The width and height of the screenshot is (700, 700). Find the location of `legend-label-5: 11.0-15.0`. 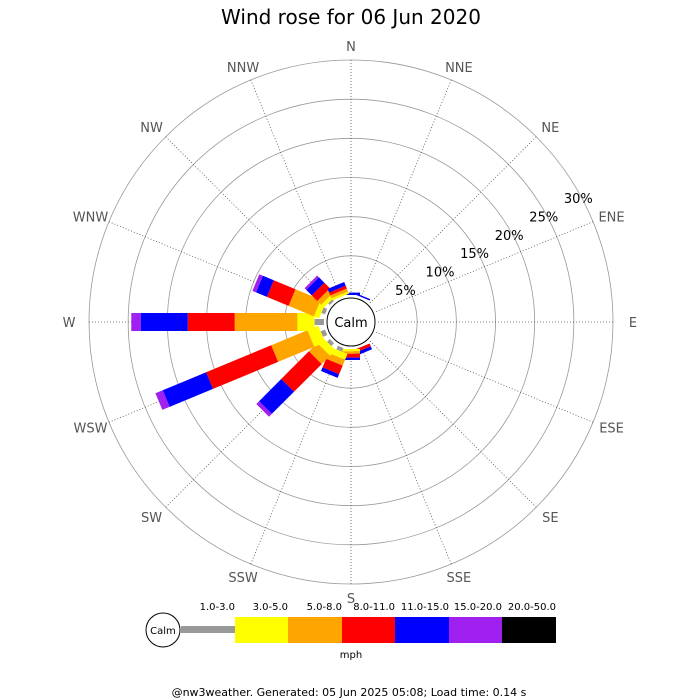

legend-label-5: 11.0-15.0 is located at coordinates (425, 607).